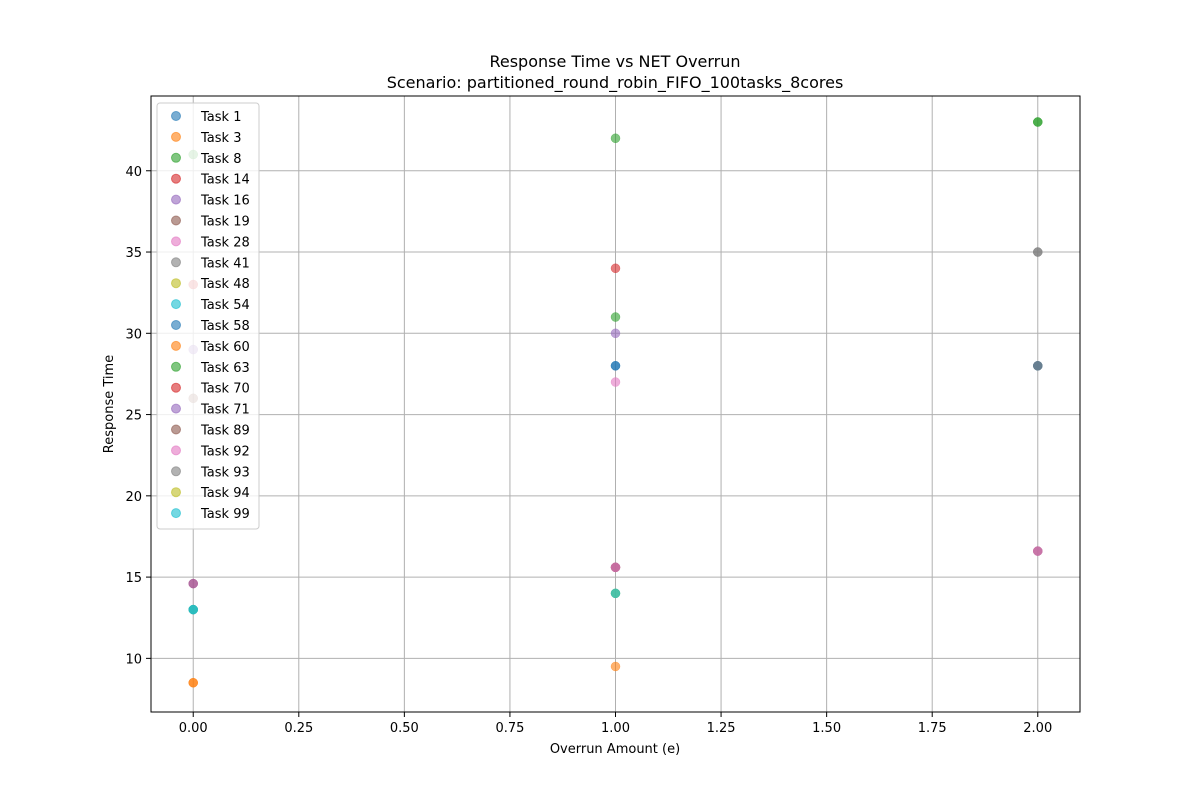 The height and width of the screenshot is (800, 1200). I want to click on legend-label-task-70: Task 70, so click(225, 389).